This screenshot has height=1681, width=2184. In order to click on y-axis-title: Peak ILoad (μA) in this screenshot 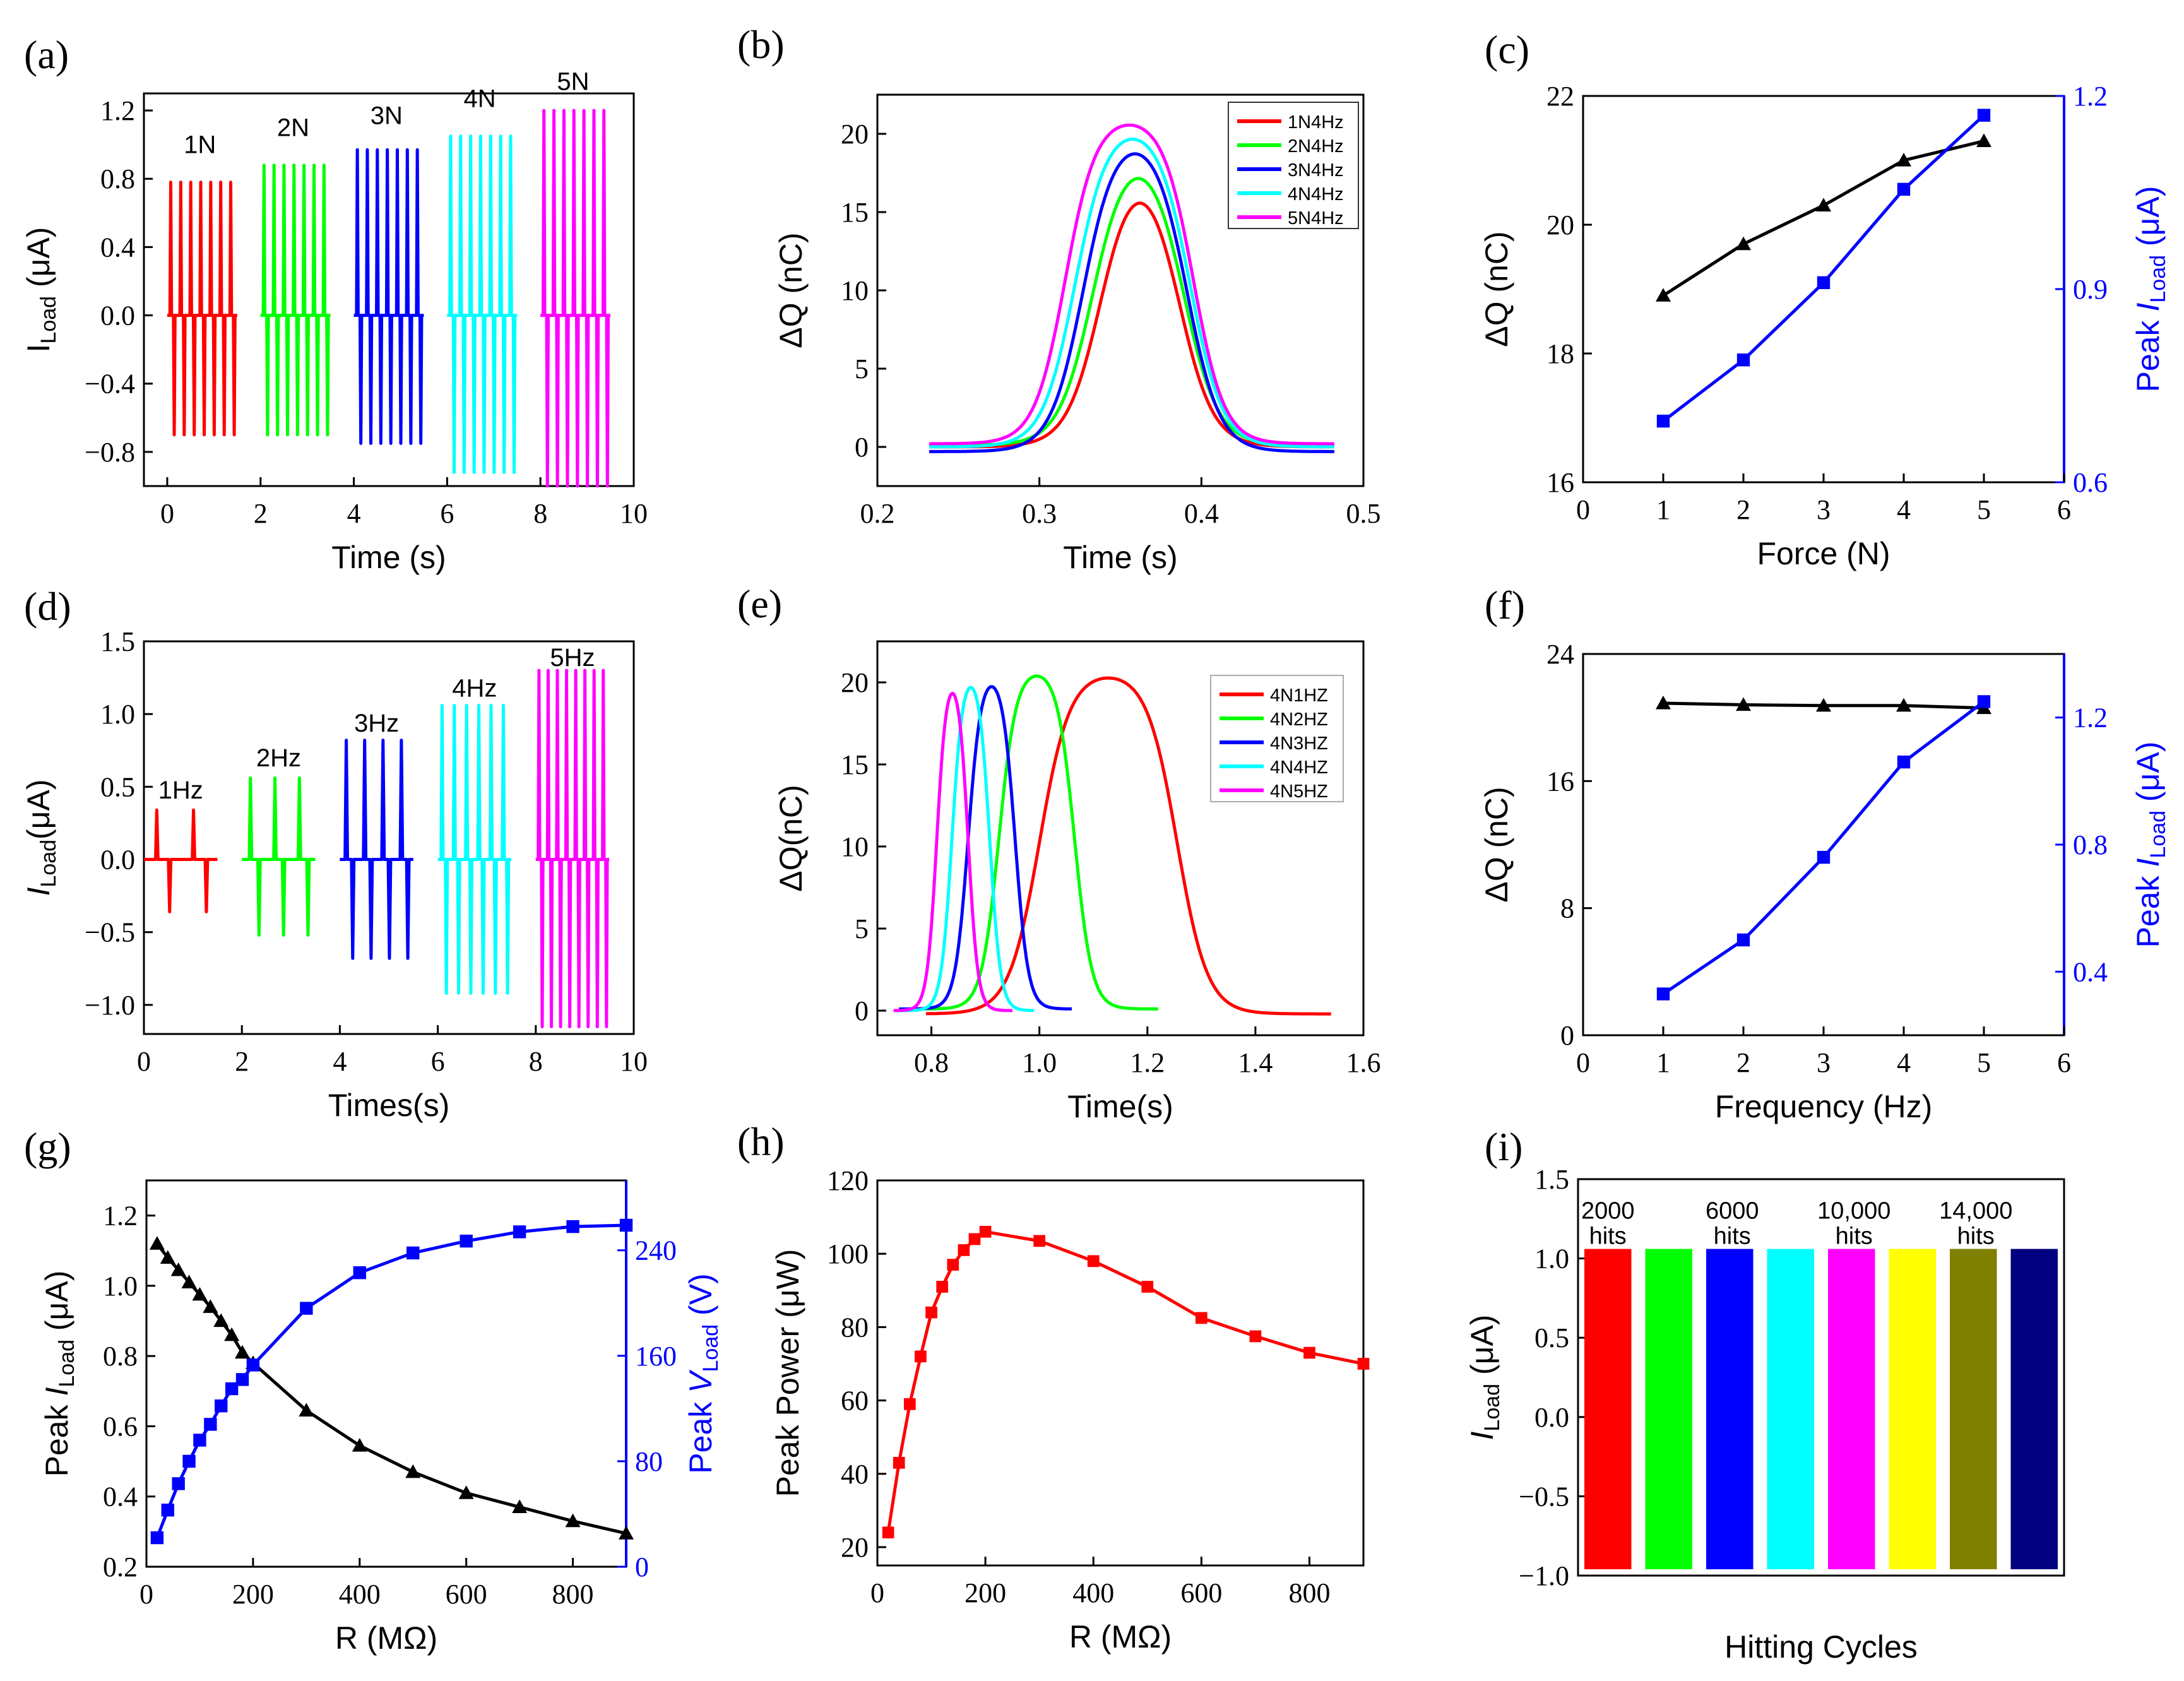, I will do `click(59, 1374)`.